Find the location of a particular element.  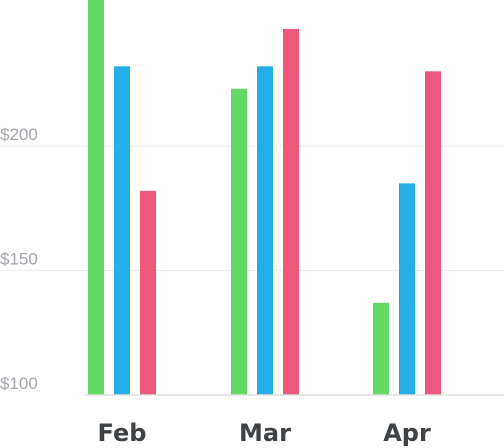

x-tick-label-mar: Mar is located at coordinates (265, 433).